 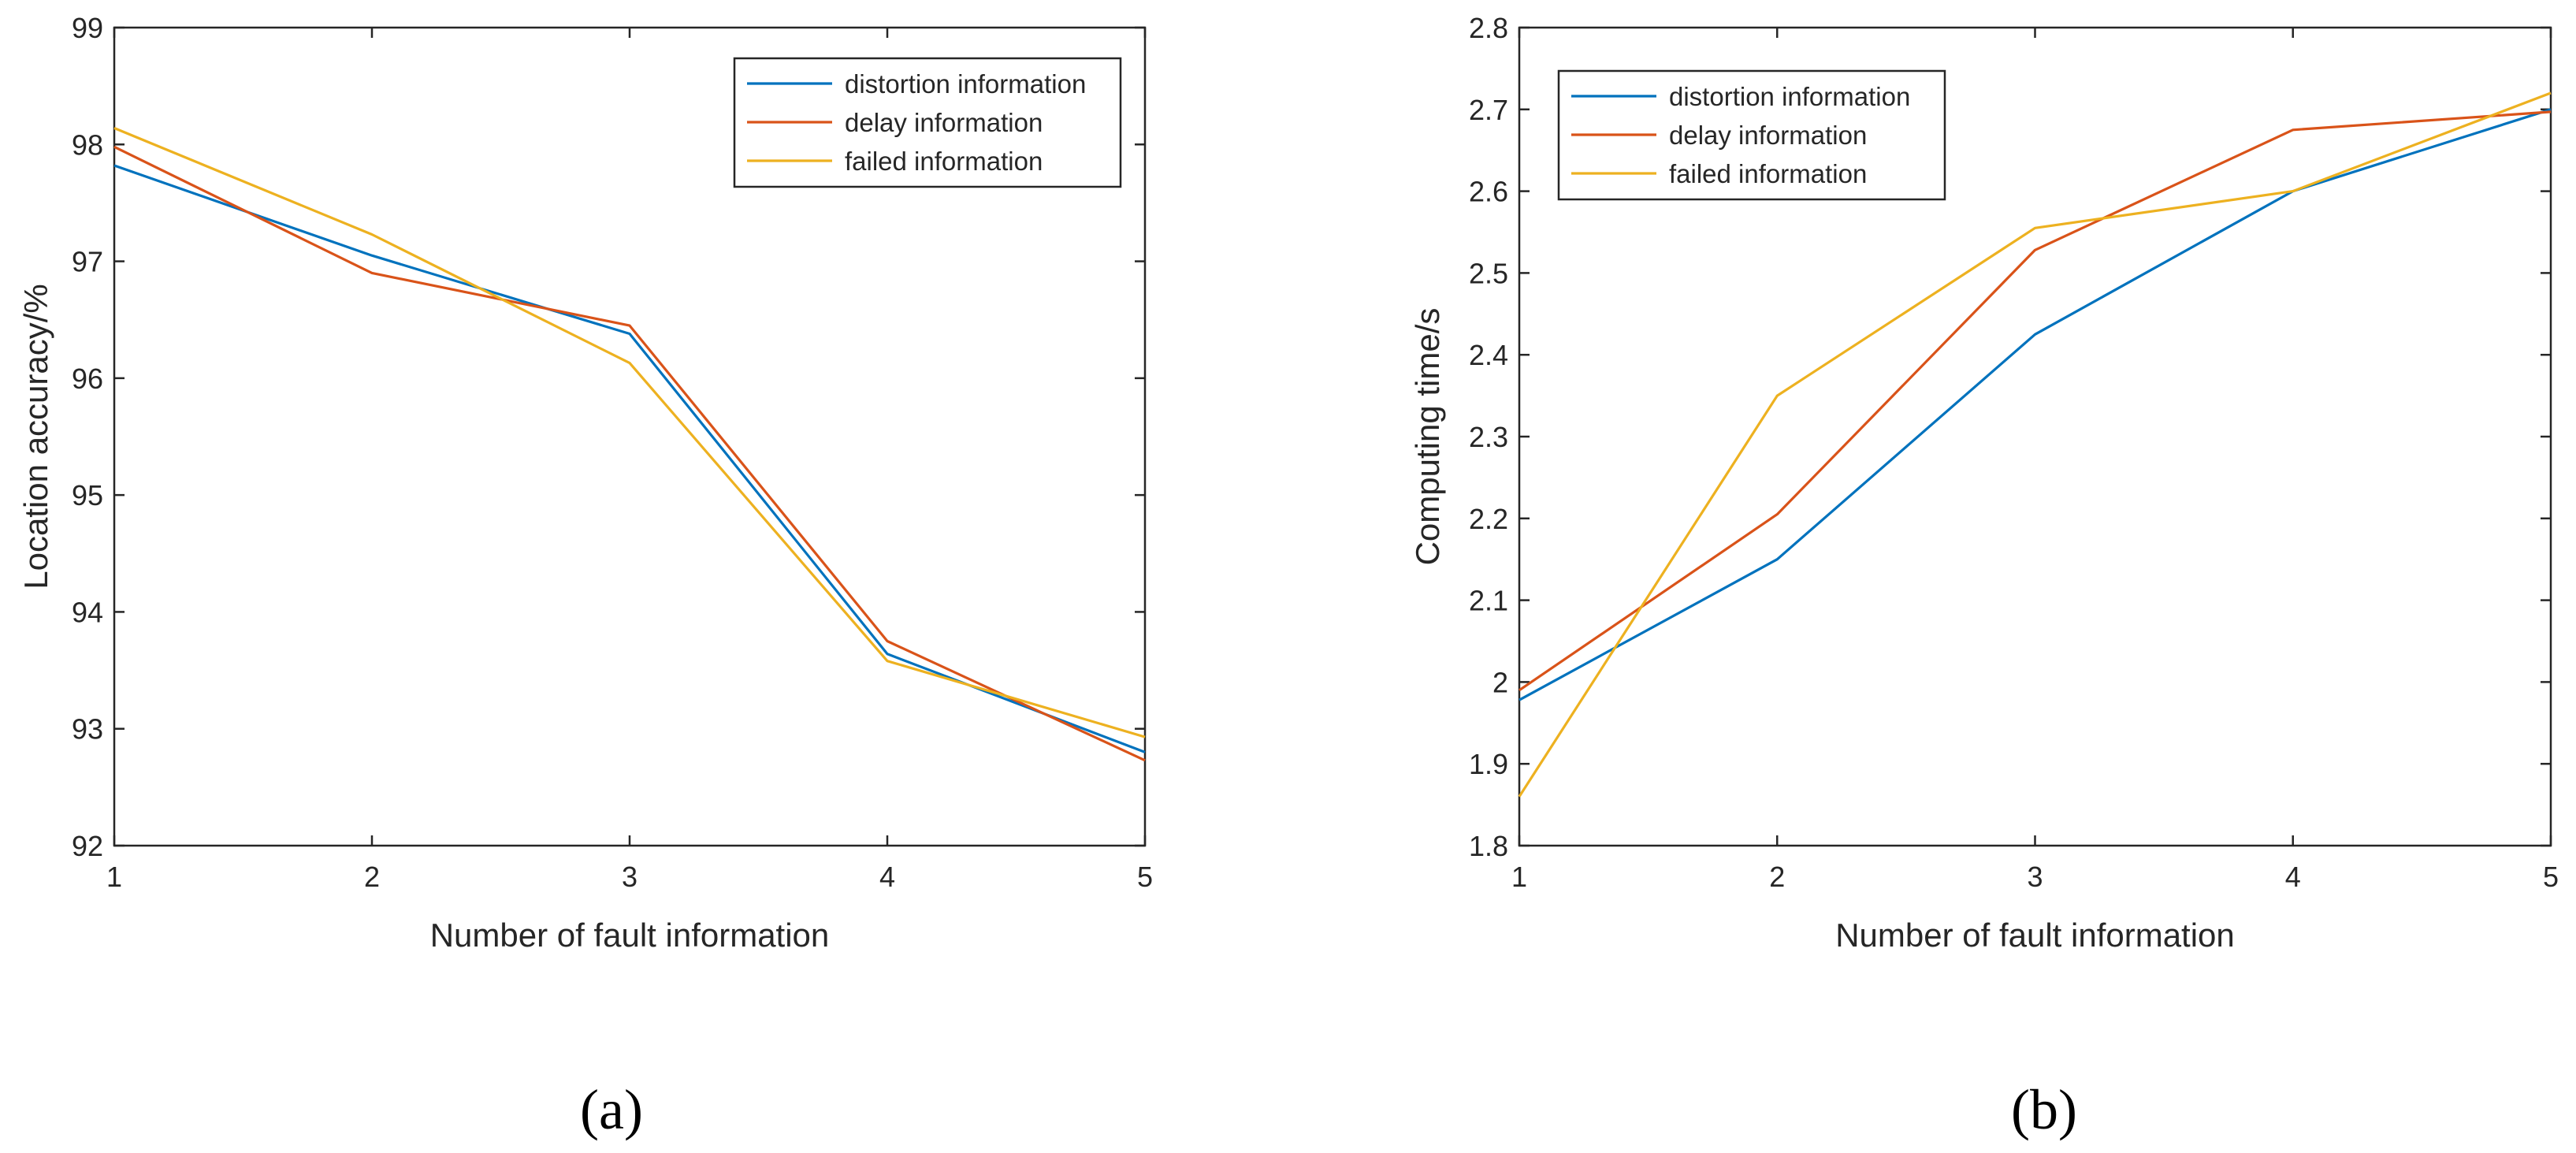 What do you see at coordinates (1488, 110) in the screenshot?
I see `y-tick-label: 2.7` at bounding box center [1488, 110].